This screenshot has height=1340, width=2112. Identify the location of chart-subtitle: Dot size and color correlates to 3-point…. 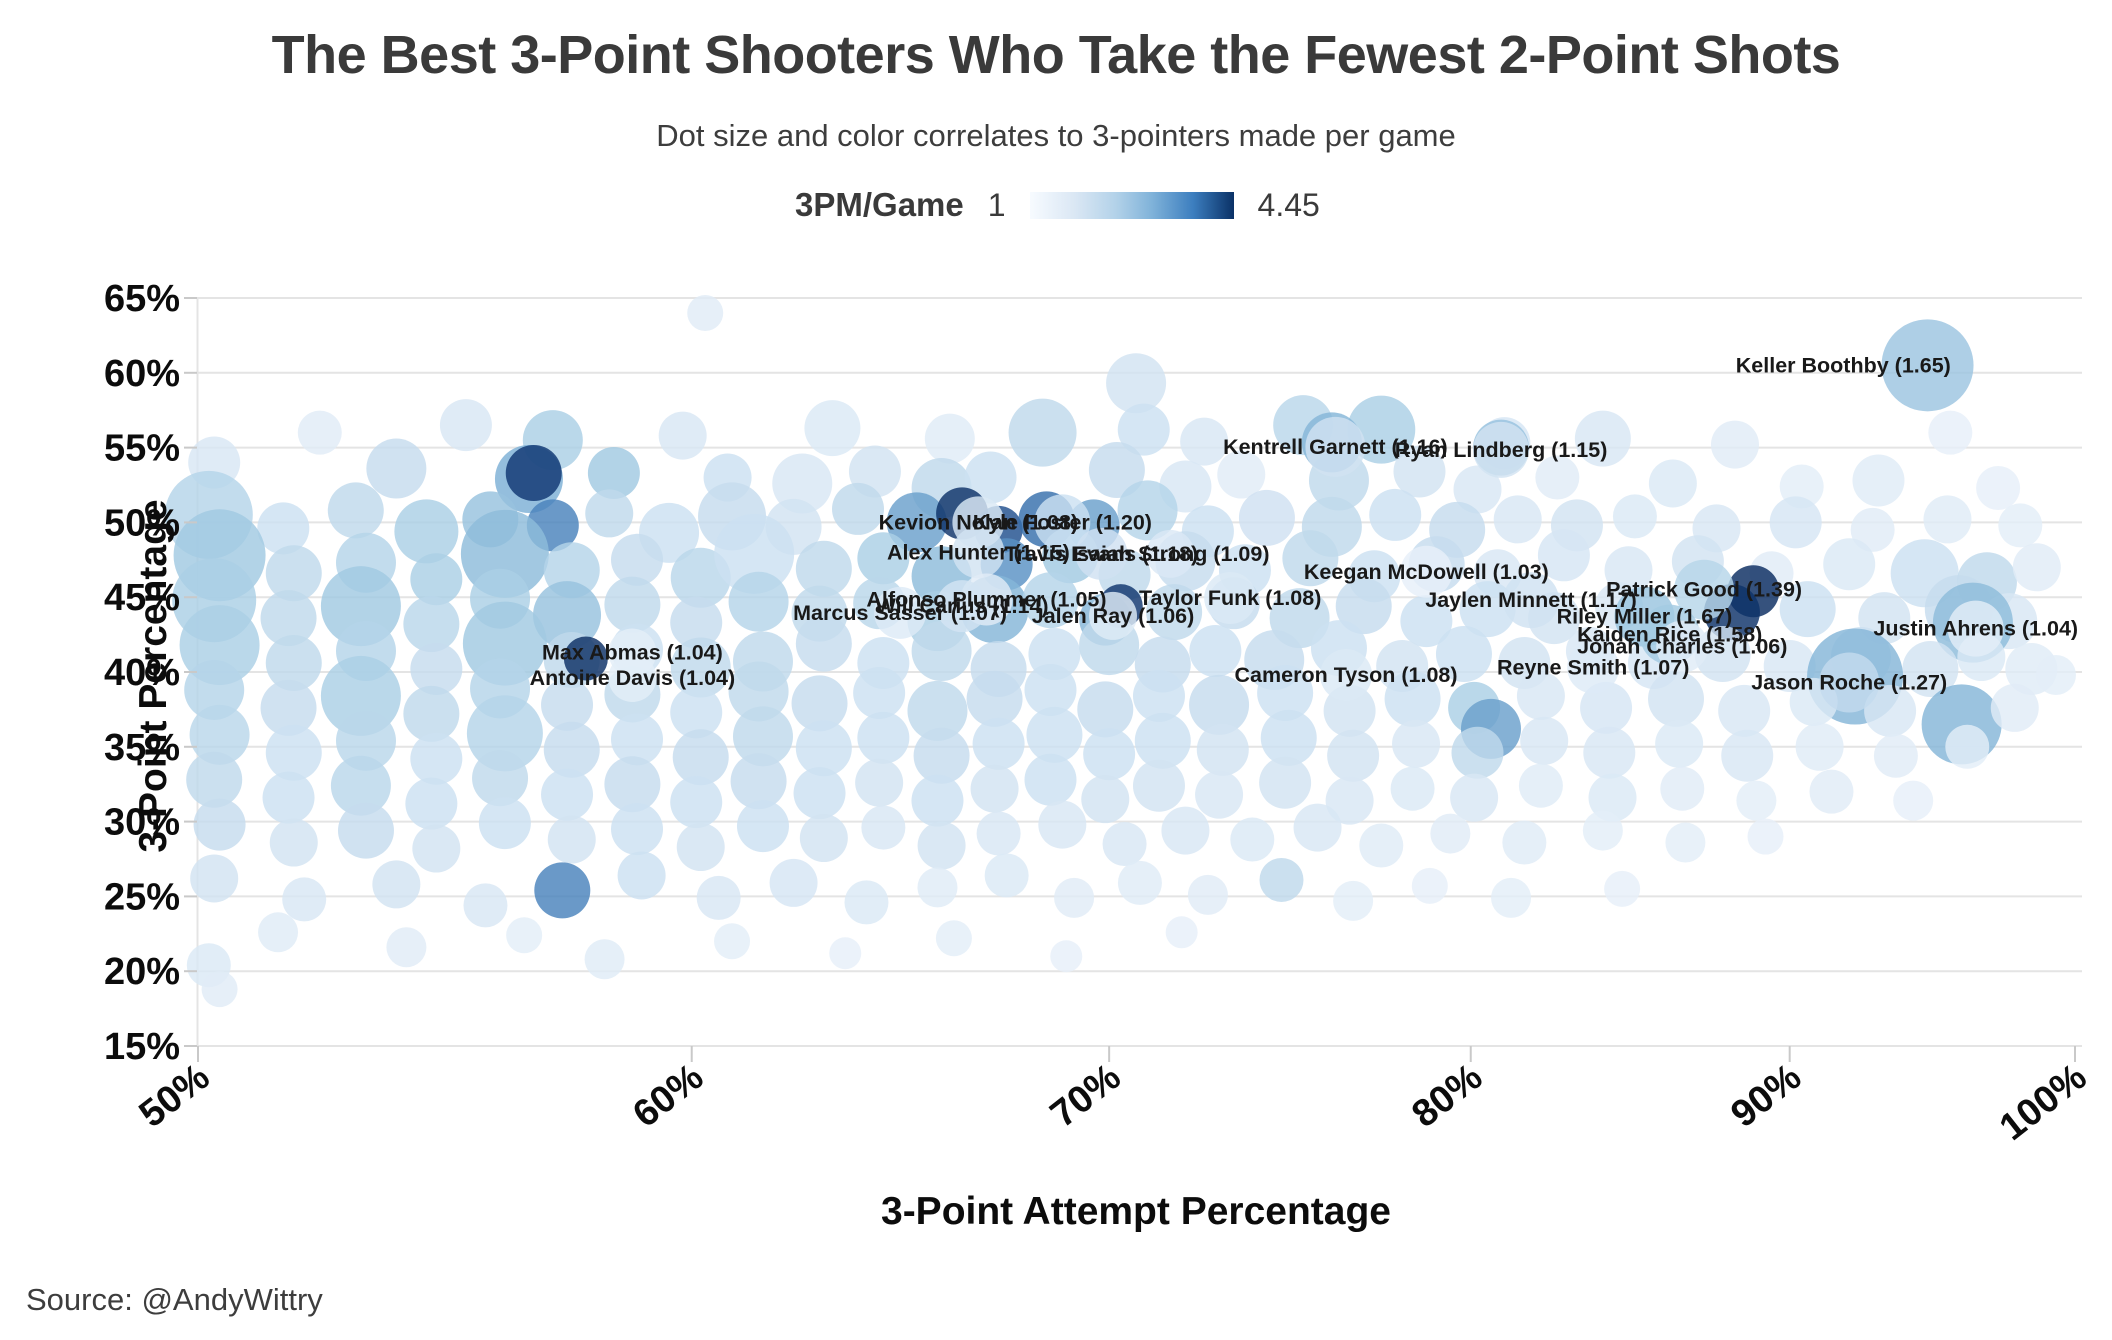
(1056, 135).